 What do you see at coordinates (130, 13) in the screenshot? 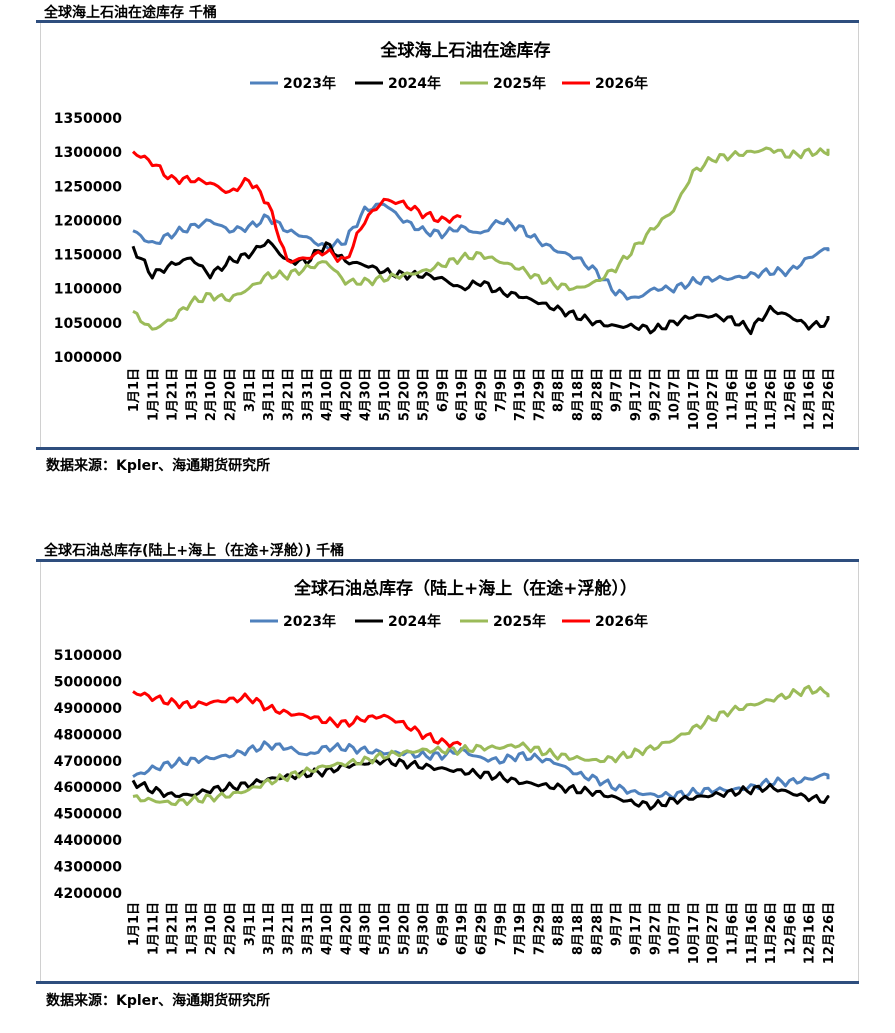
I see `section-title-top: 全球海上石油在途库存 千桶` at bounding box center [130, 13].